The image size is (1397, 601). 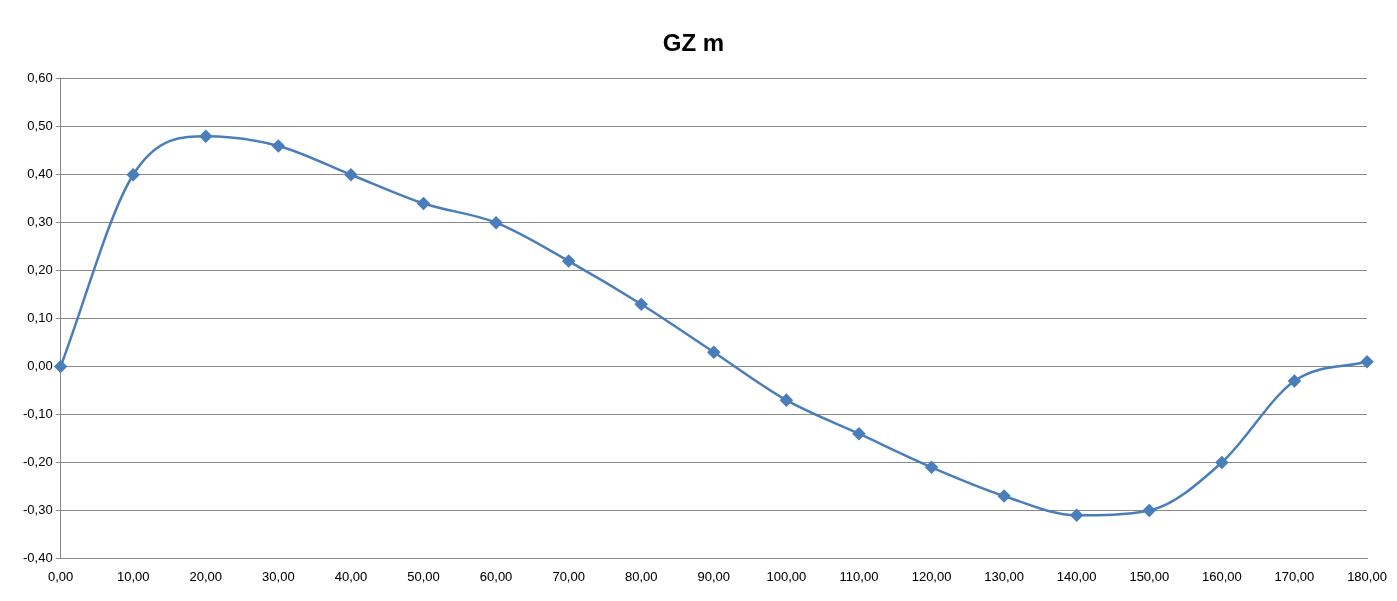 What do you see at coordinates (40, 126) in the screenshot?
I see `y-tick-label: 0,50` at bounding box center [40, 126].